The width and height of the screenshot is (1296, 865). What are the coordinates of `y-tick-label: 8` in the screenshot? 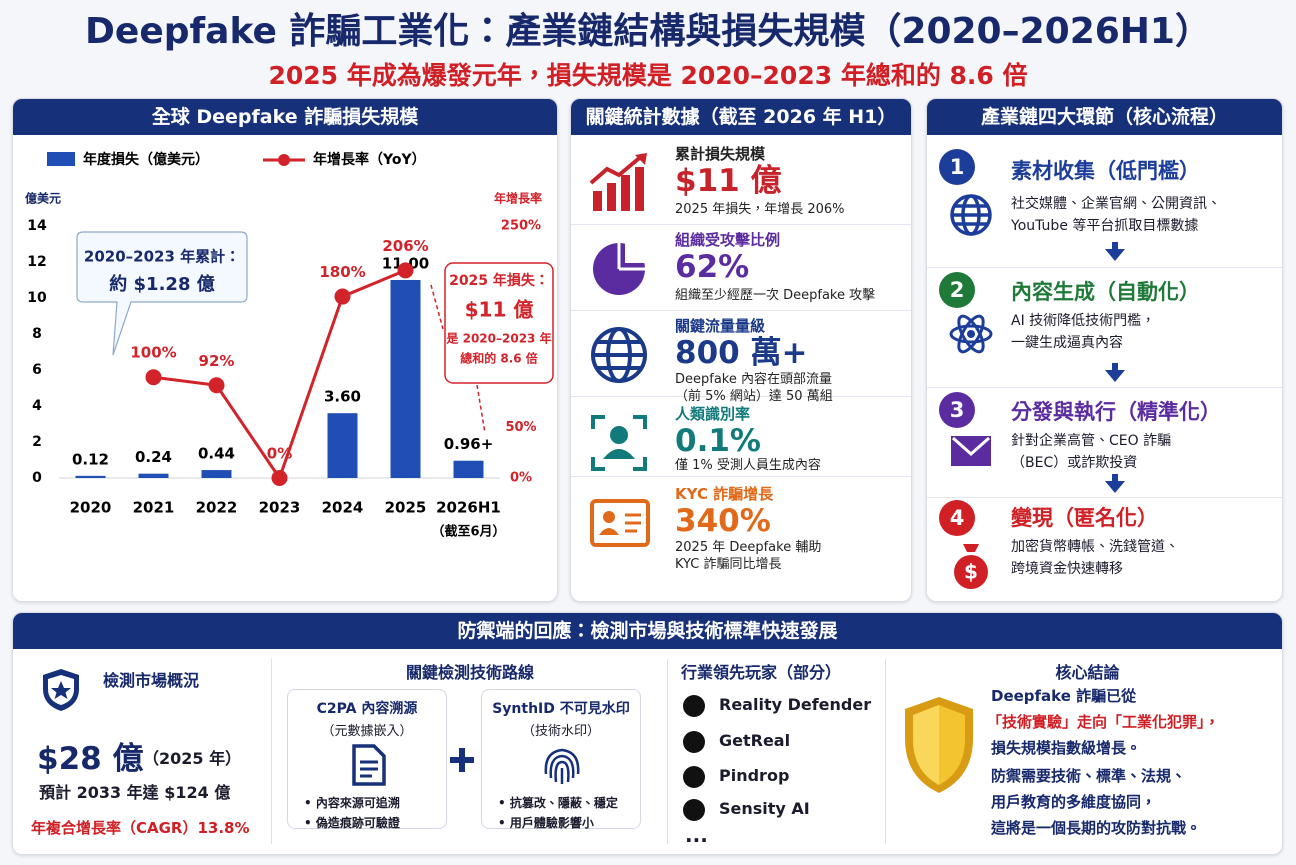 It's located at (37, 334).